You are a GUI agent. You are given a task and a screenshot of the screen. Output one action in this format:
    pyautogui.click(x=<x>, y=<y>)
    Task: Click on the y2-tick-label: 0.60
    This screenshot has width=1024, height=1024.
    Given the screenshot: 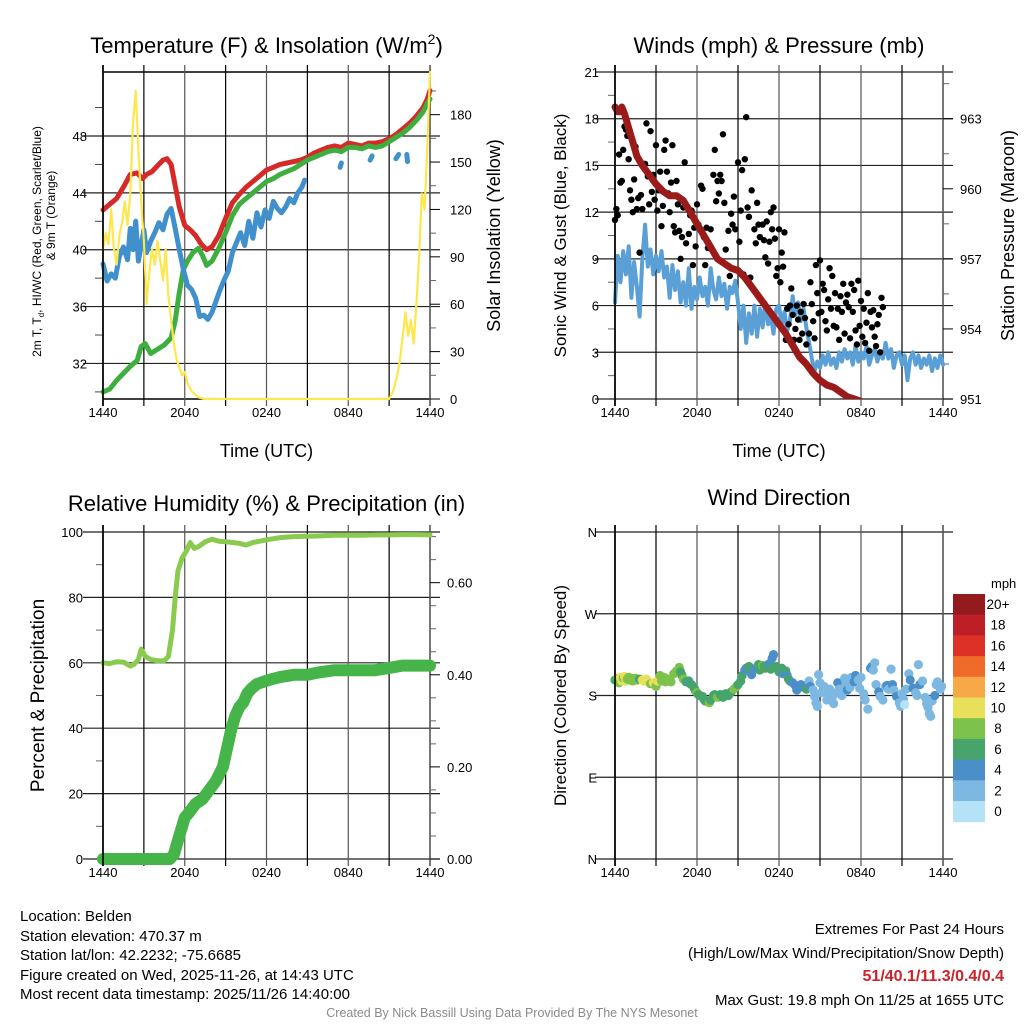 What is the action you would take?
    pyautogui.click(x=459, y=583)
    